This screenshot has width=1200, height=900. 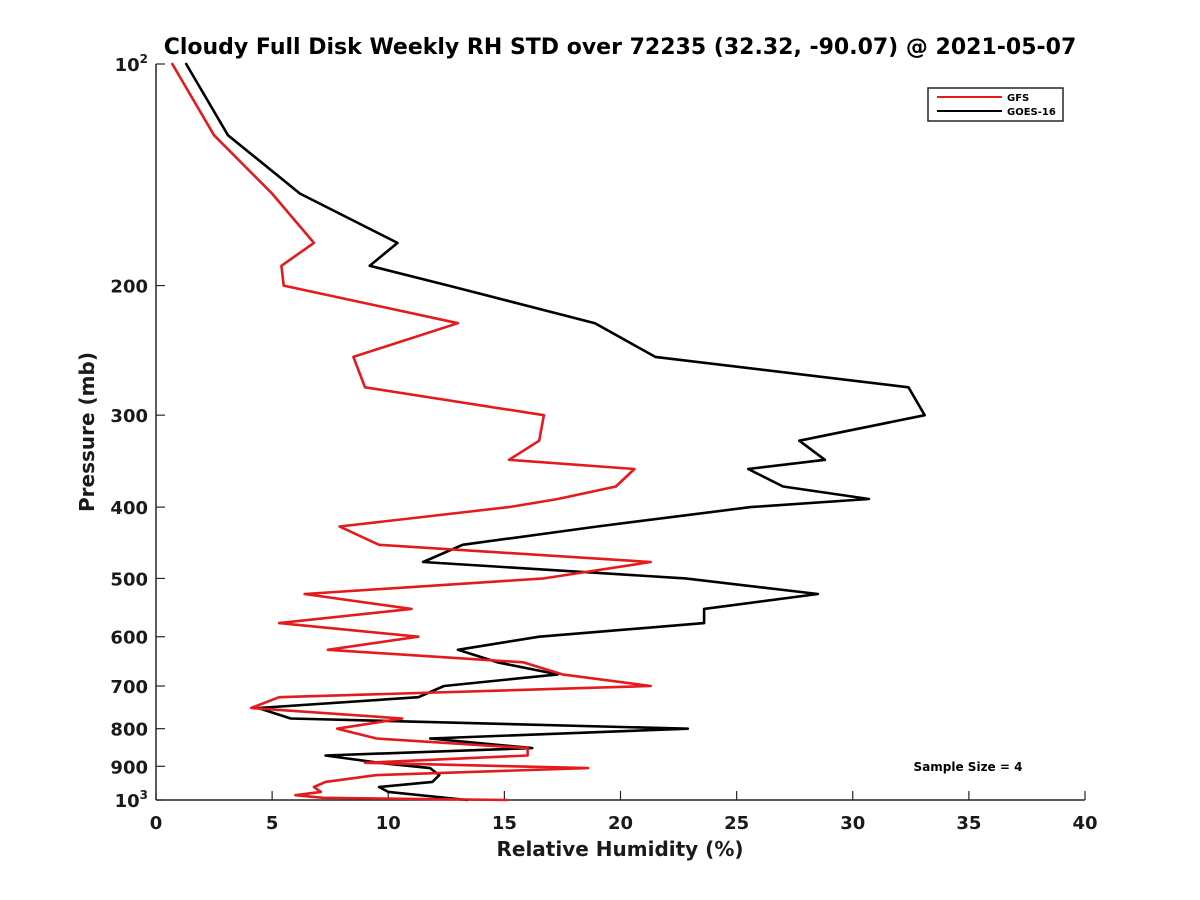 I want to click on x-tick-label: 30, so click(x=852, y=823).